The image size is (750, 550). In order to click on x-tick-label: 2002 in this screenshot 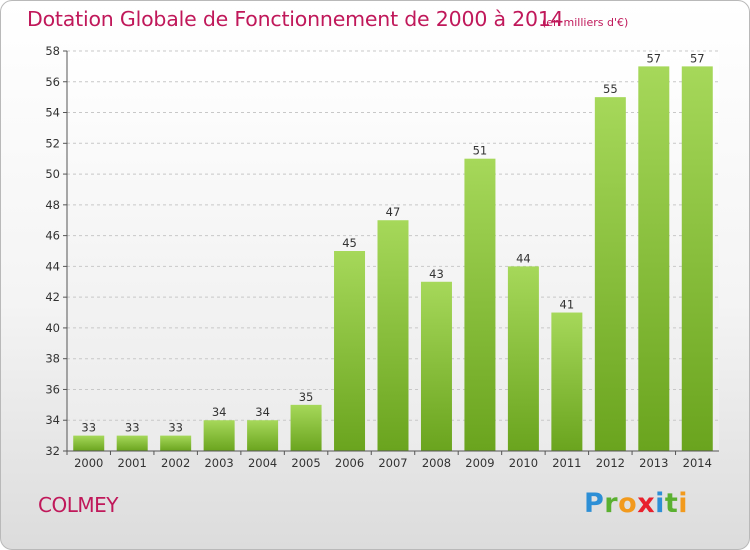, I will do `click(175, 463)`.